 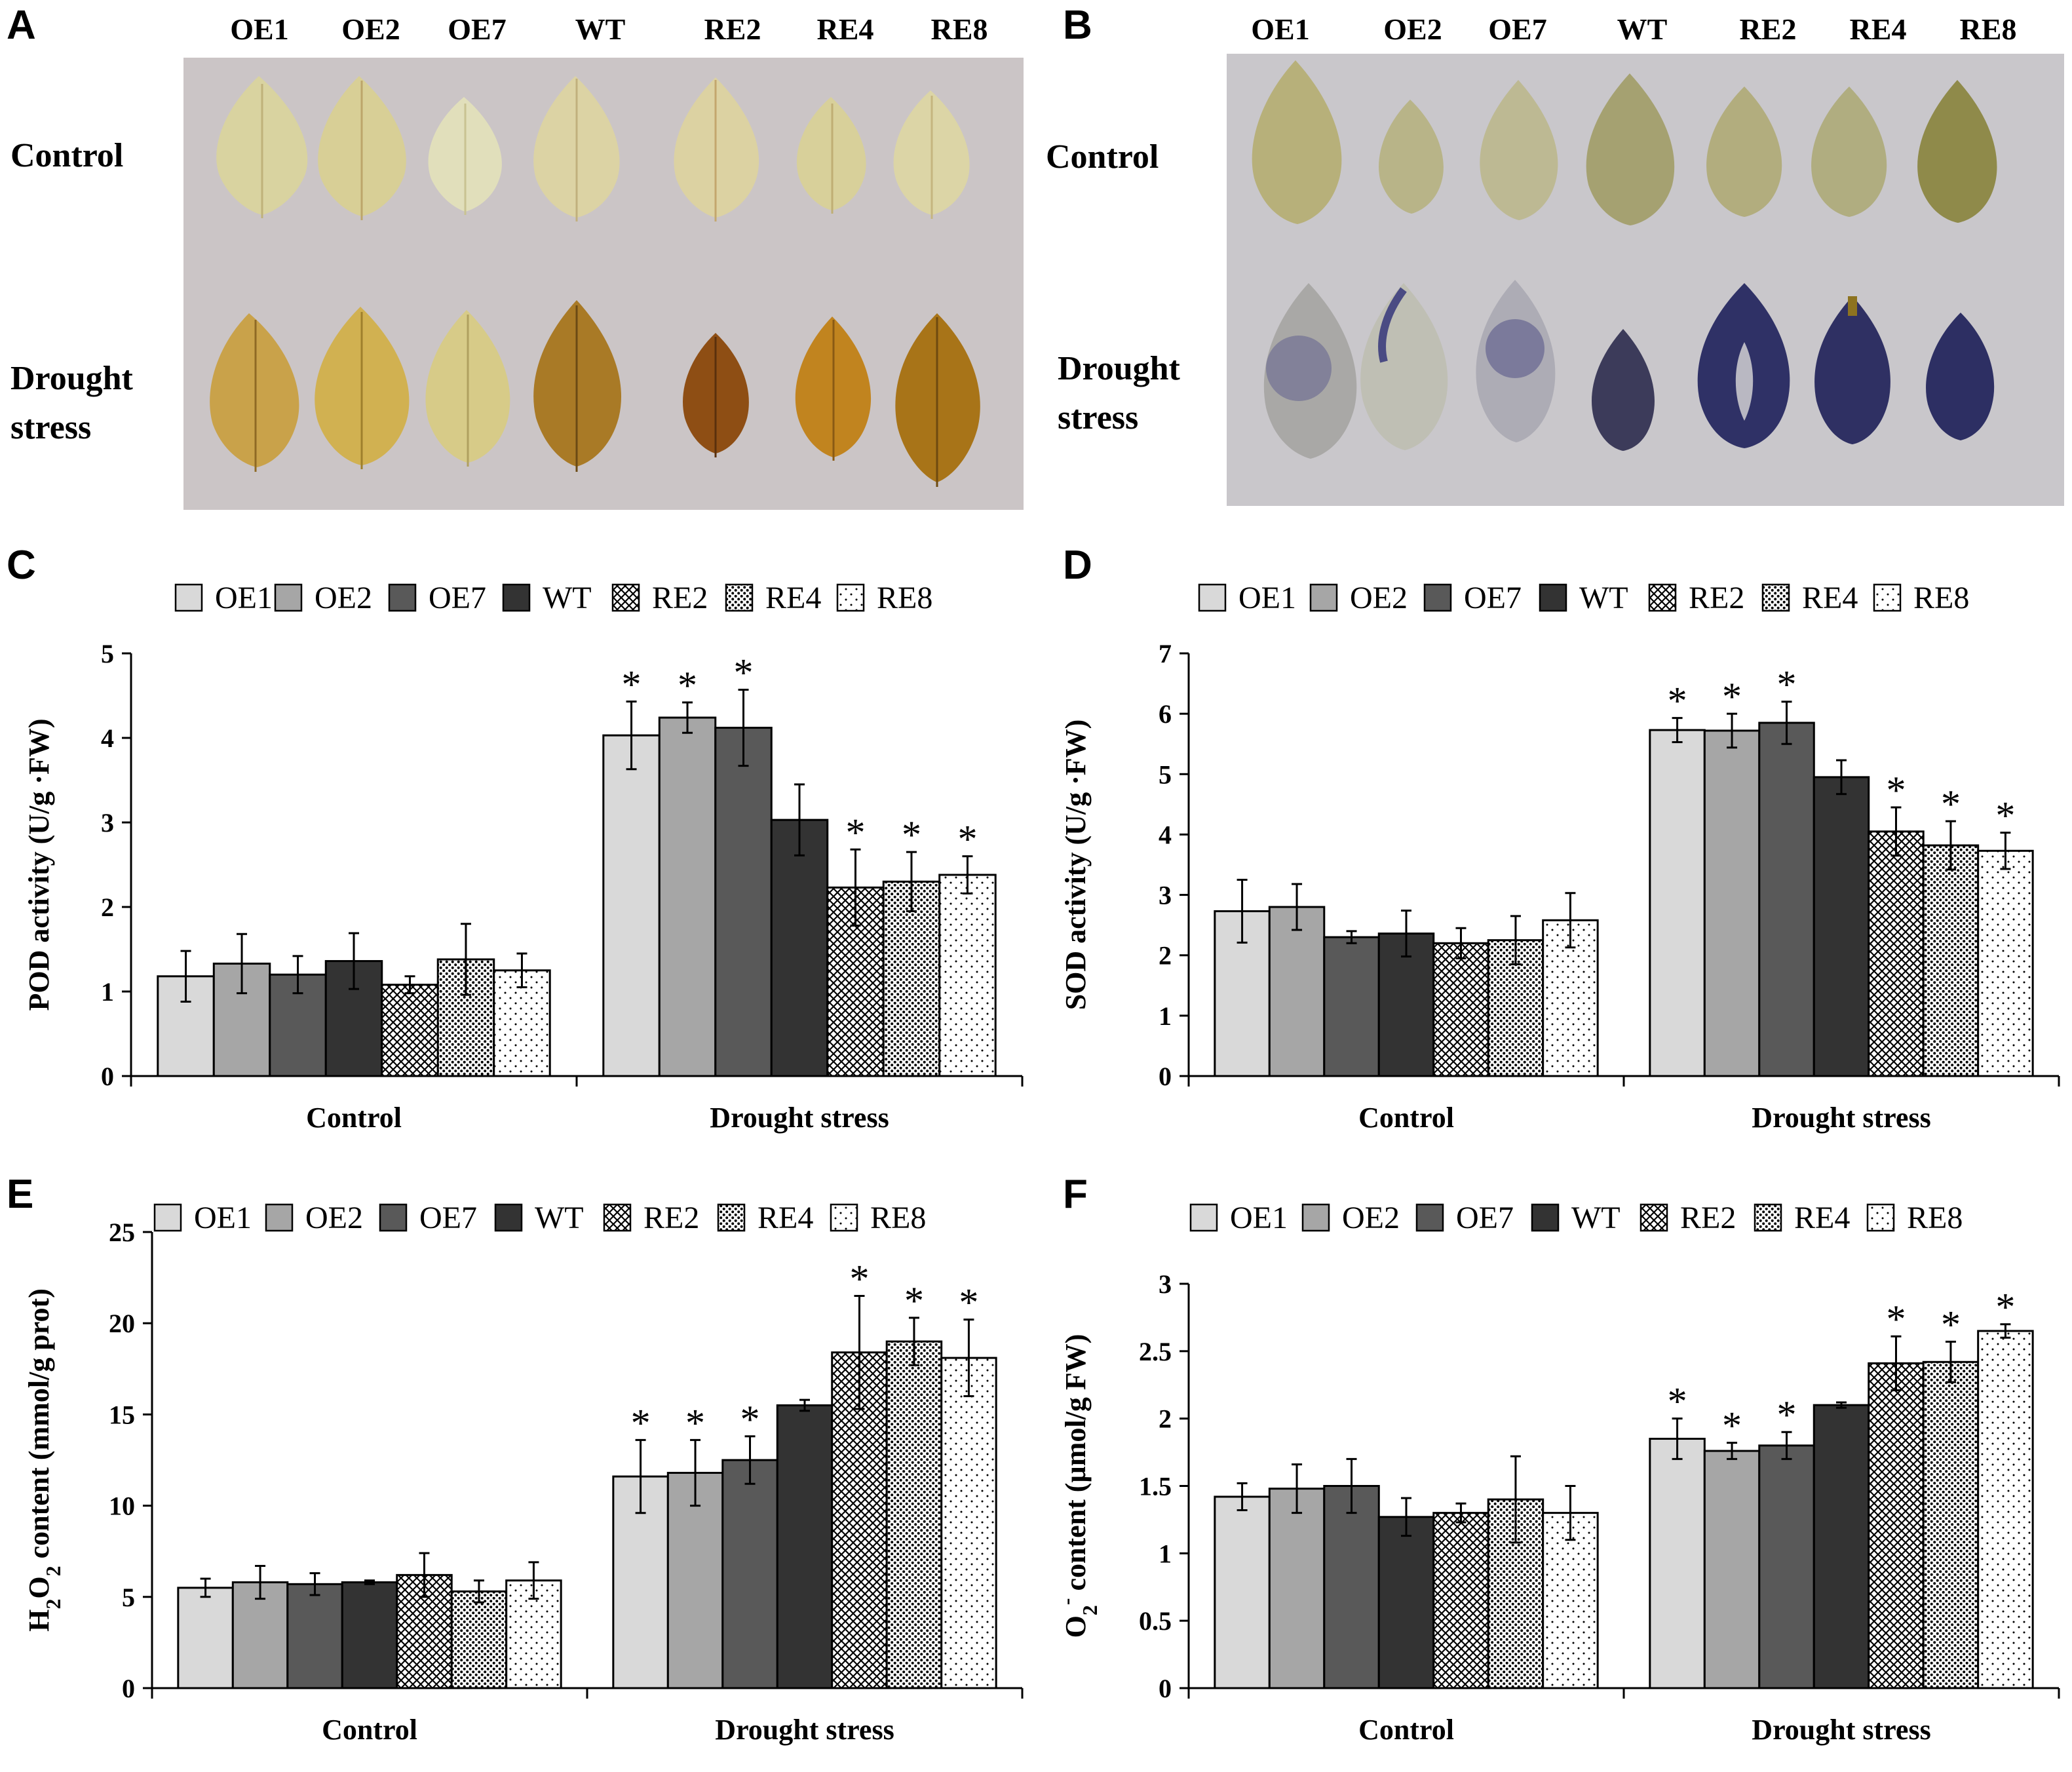 I want to click on legend-label-re4: RE4, so click(x=793, y=598).